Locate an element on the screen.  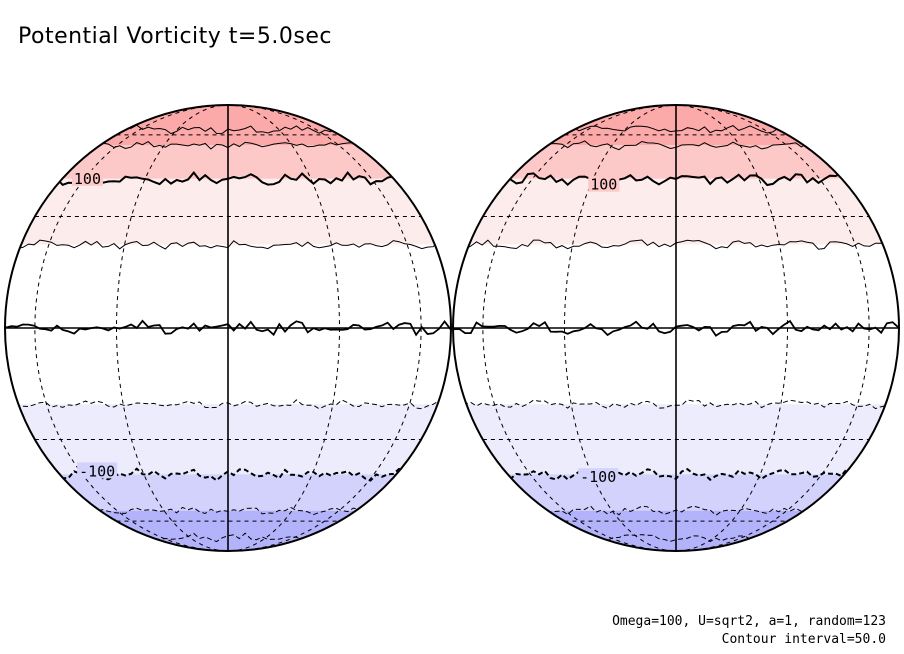
parameters-caption: Omega=100, U=sqrt2, a=1, random=123 is located at coordinates (749, 621).